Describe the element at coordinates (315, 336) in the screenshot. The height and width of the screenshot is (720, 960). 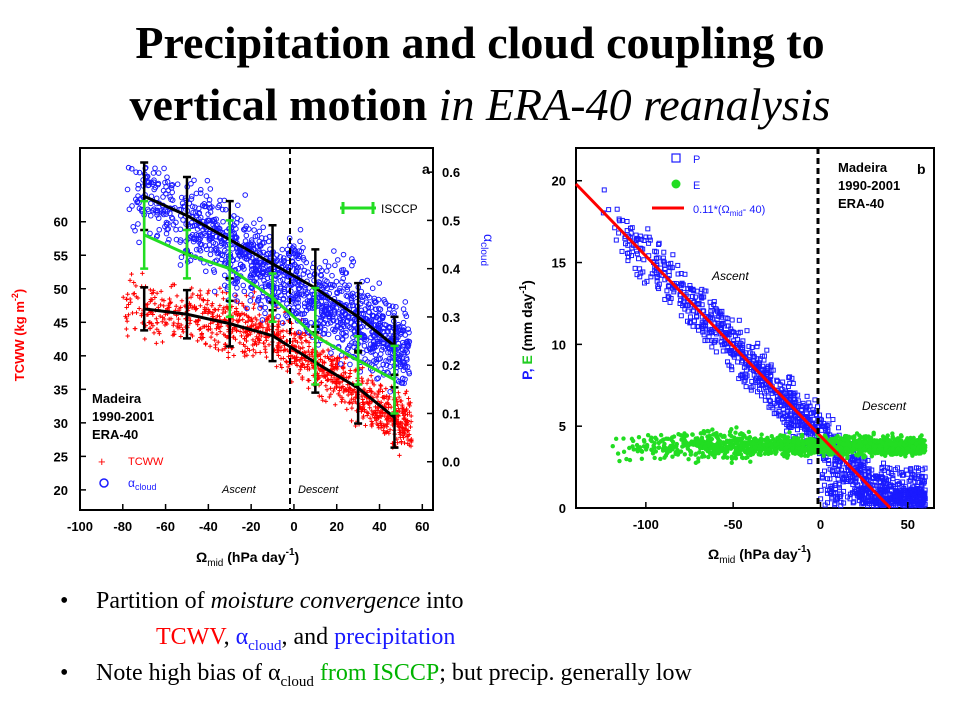
I see `error-bar` at that location.